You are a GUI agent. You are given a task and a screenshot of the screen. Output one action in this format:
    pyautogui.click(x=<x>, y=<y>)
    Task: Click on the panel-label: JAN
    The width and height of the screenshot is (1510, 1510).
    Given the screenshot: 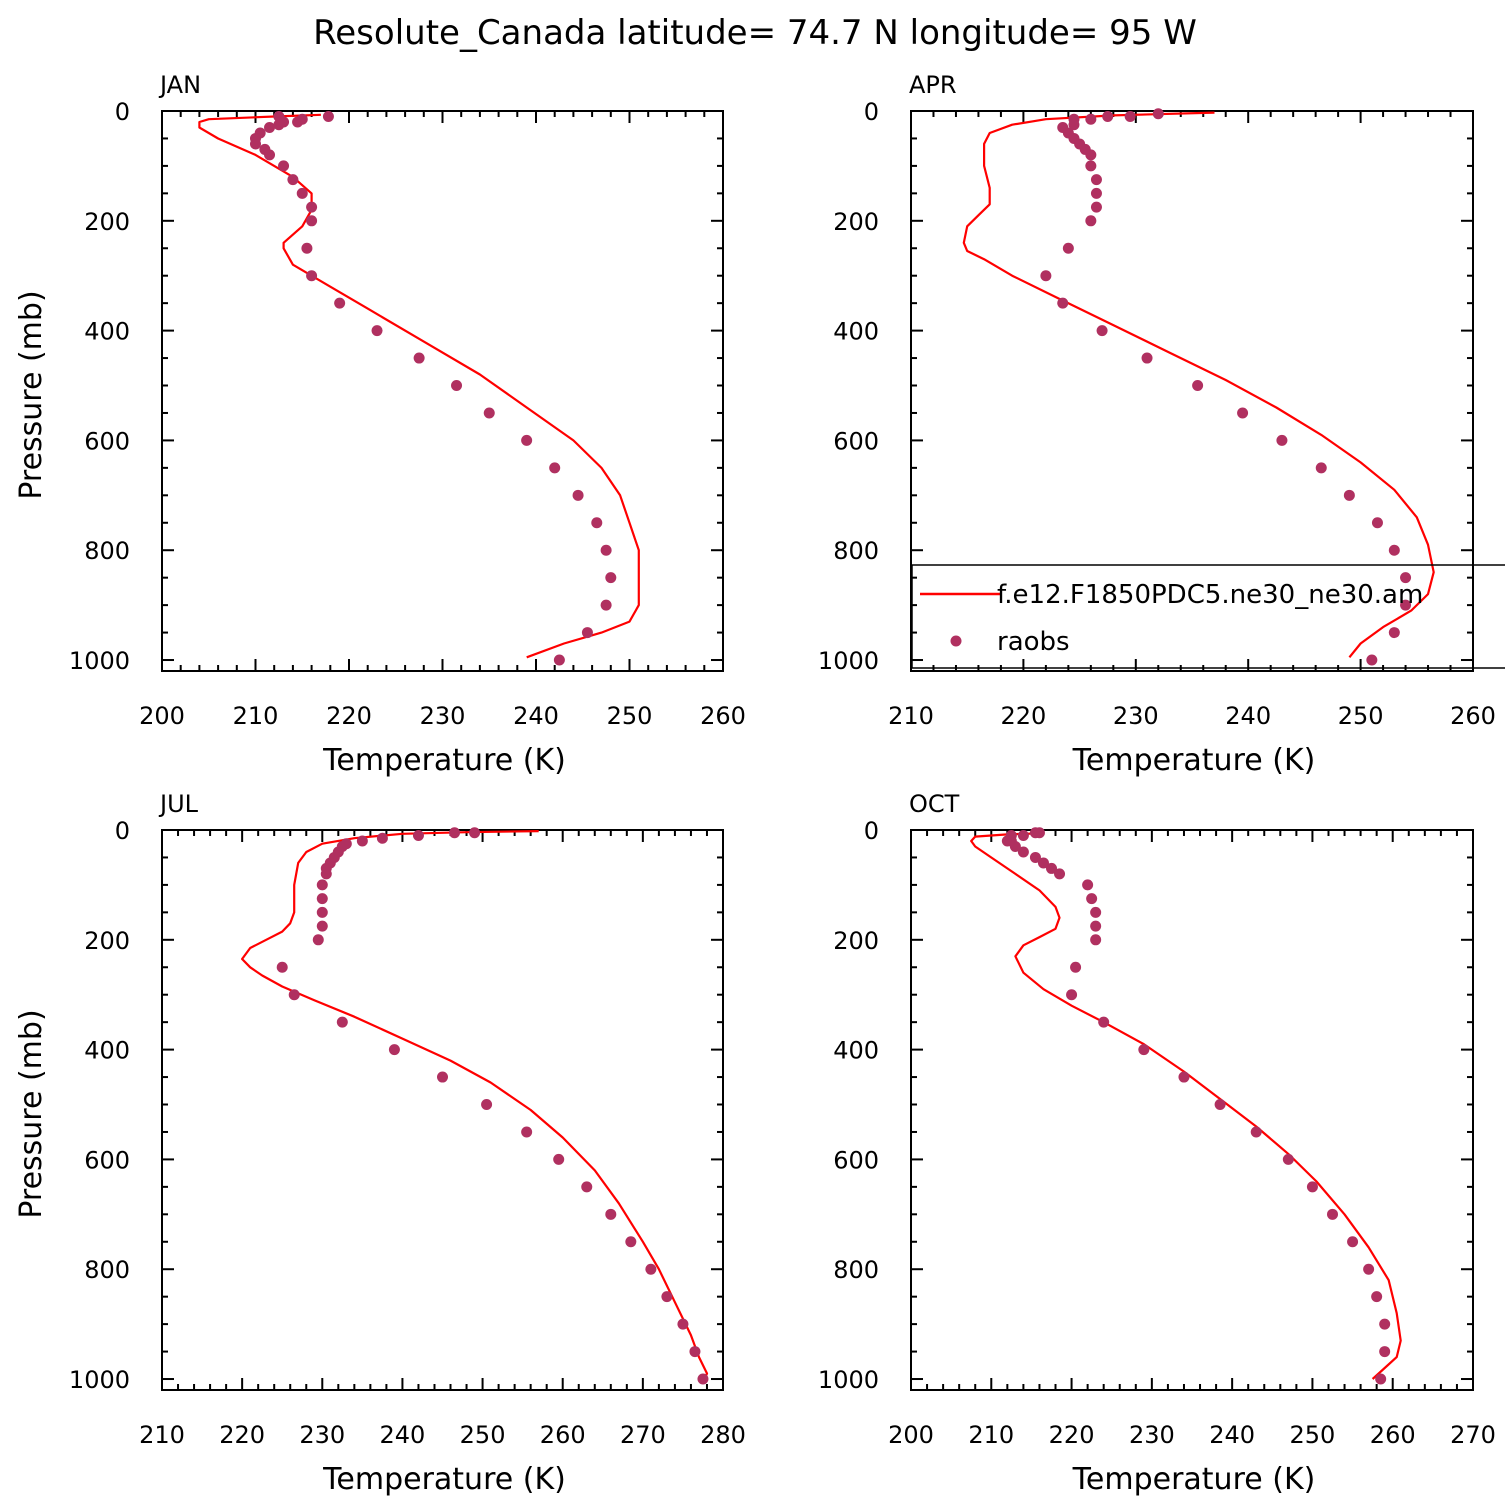 What is the action you would take?
    pyautogui.click(x=179, y=85)
    